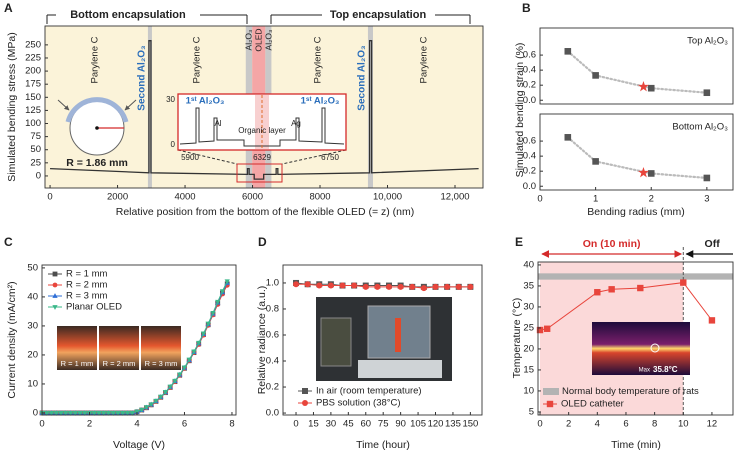 Image resolution: width=736 pixels, height=459 pixels. I want to click on legend-label: R = 2 mm, so click(87, 285).